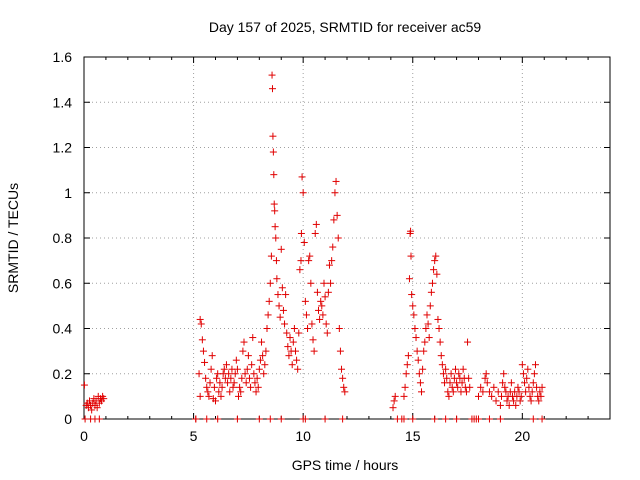 This screenshot has height=480, width=640. I want to click on y-tick-label: 0.6, so click(63, 283).